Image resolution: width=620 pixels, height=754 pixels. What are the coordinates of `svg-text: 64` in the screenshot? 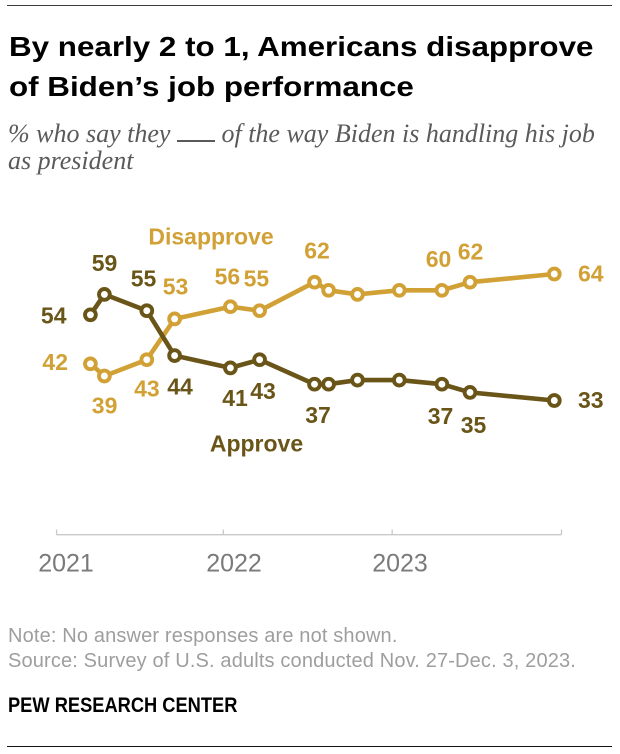 It's located at (591, 274).